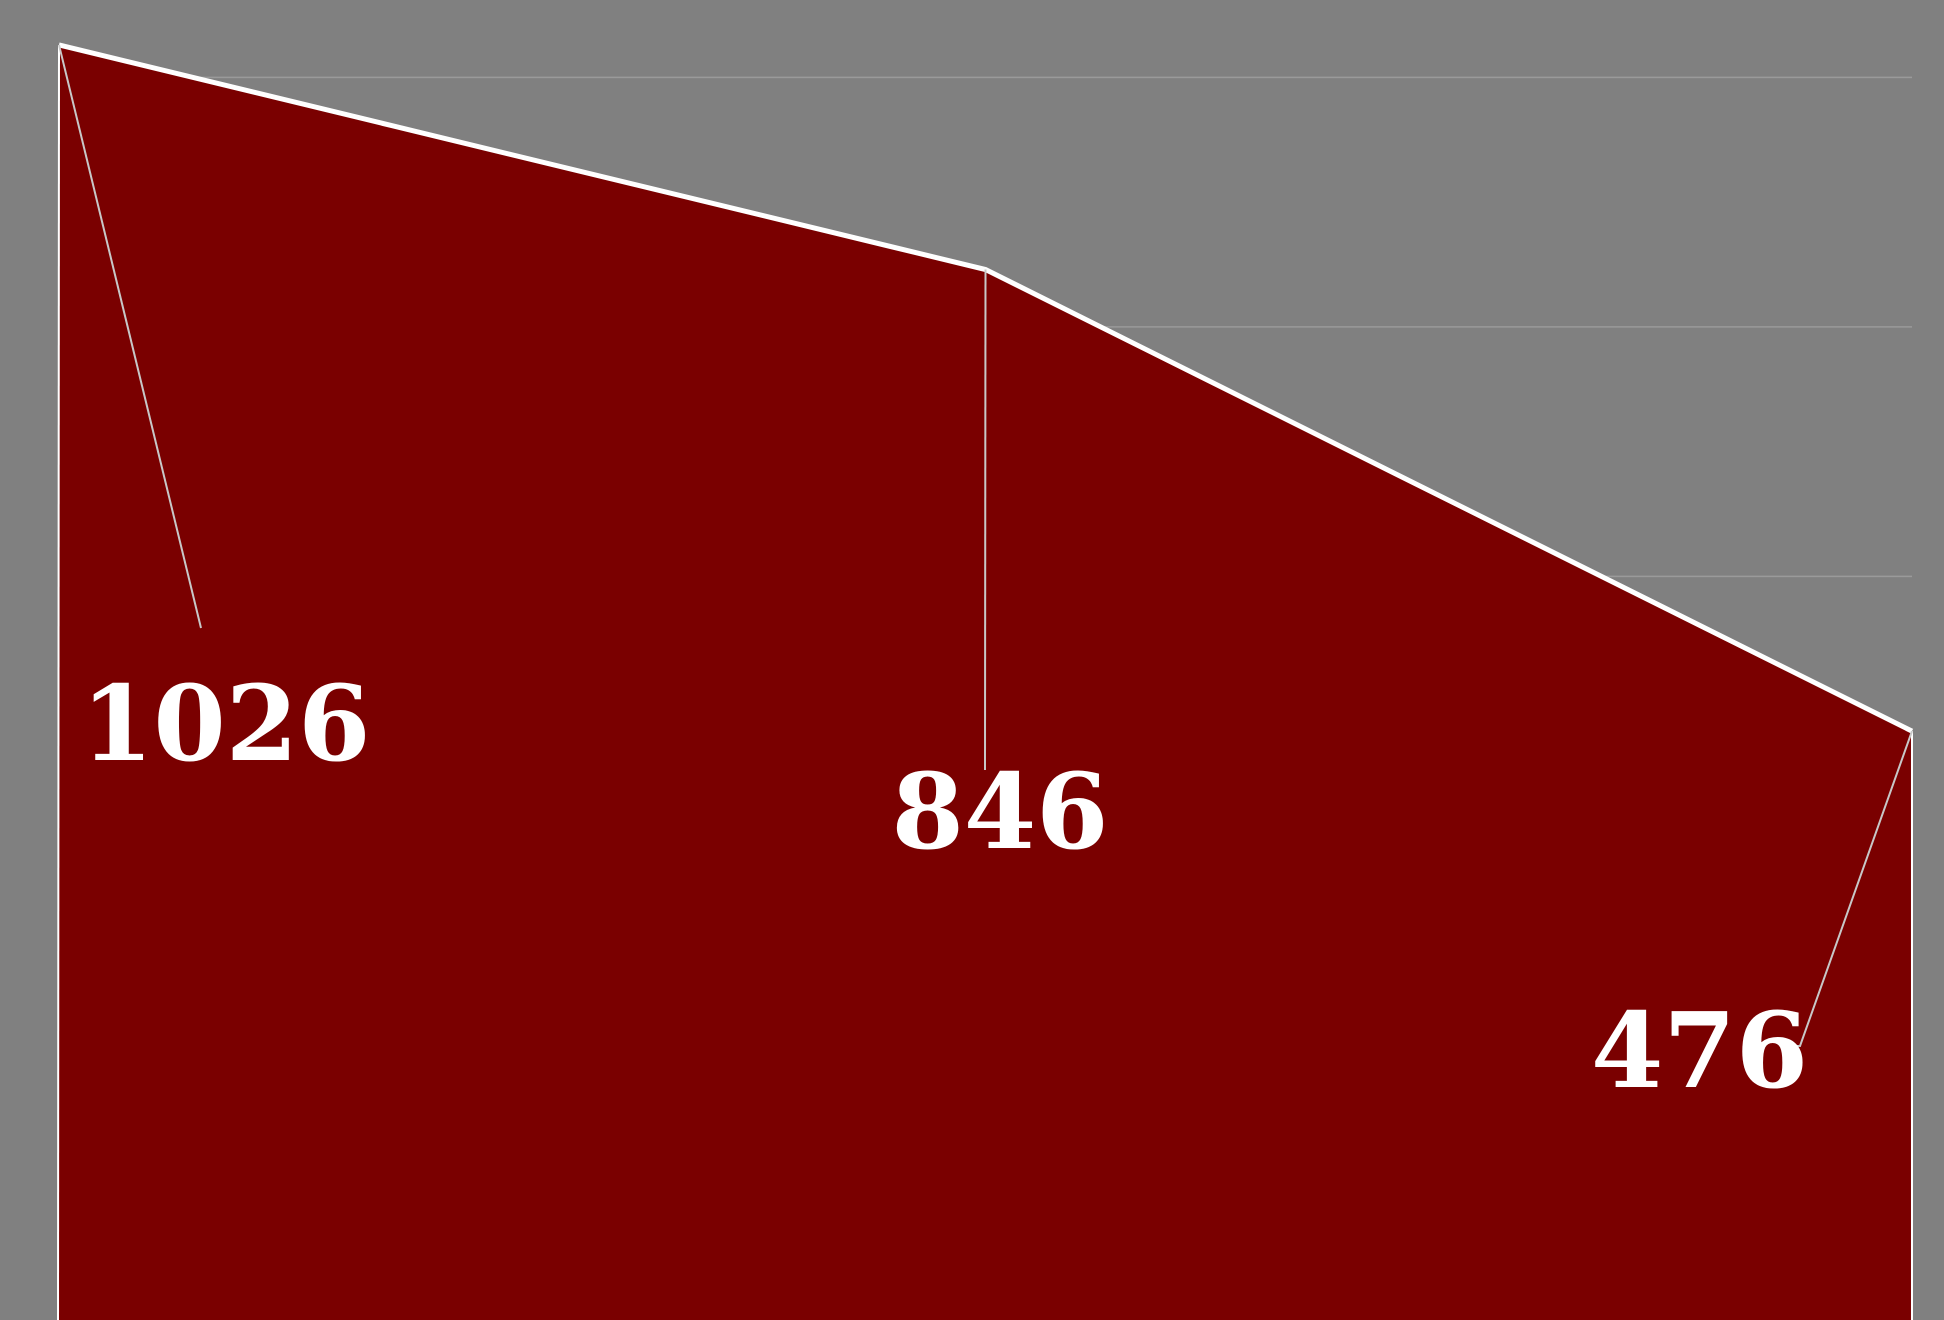 This screenshot has height=1320, width=1944. I want to click on data-label-1: 1026, so click(225, 723).